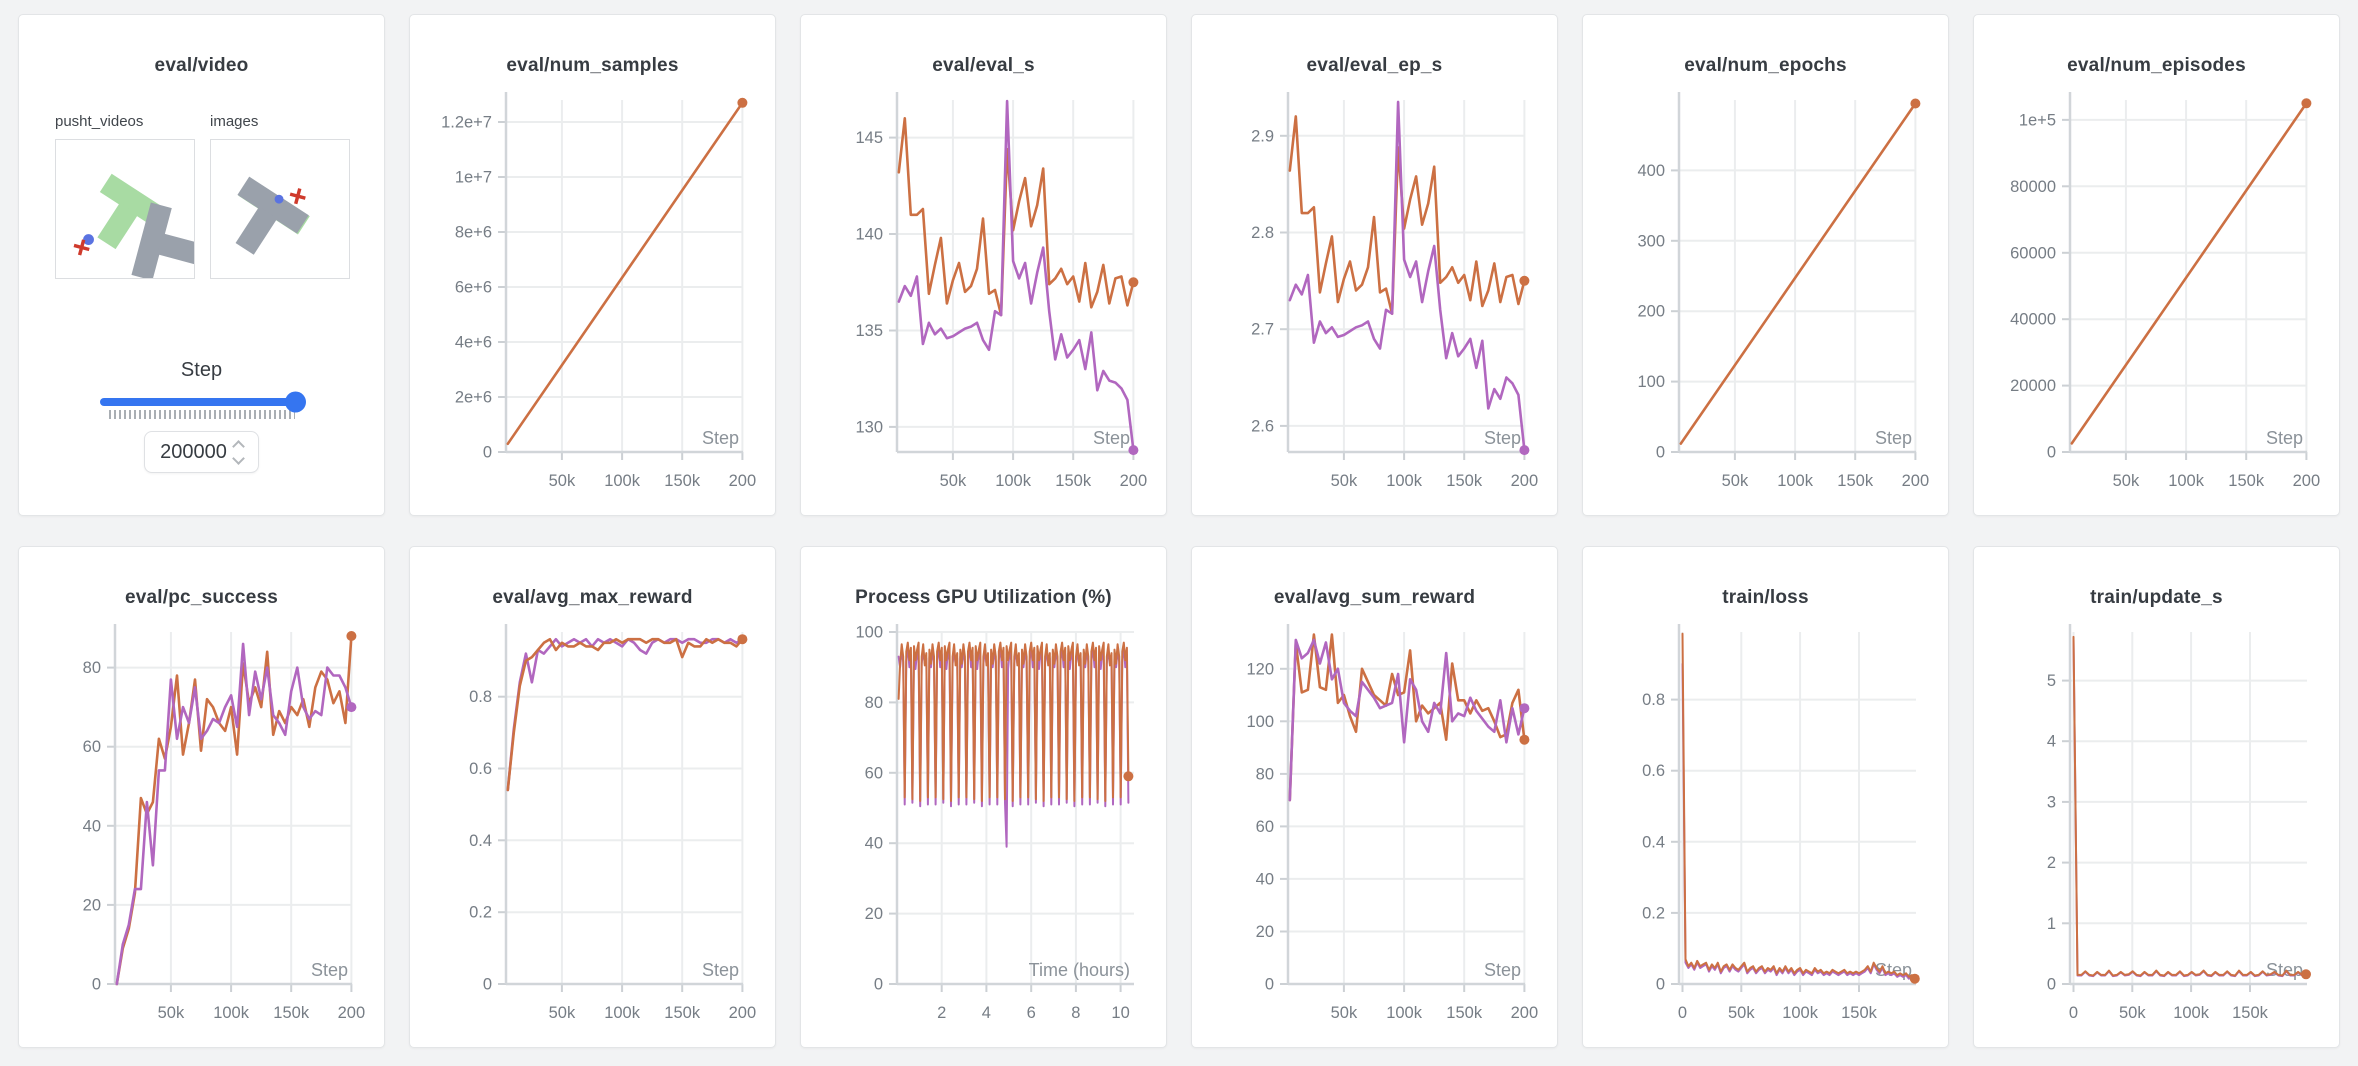 Image resolution: width=2358 pixels, height=1066 pixels. I want to click on chart-plot: Step 50k 100k 150k 200 130 135 140 145, so click(983, 280).